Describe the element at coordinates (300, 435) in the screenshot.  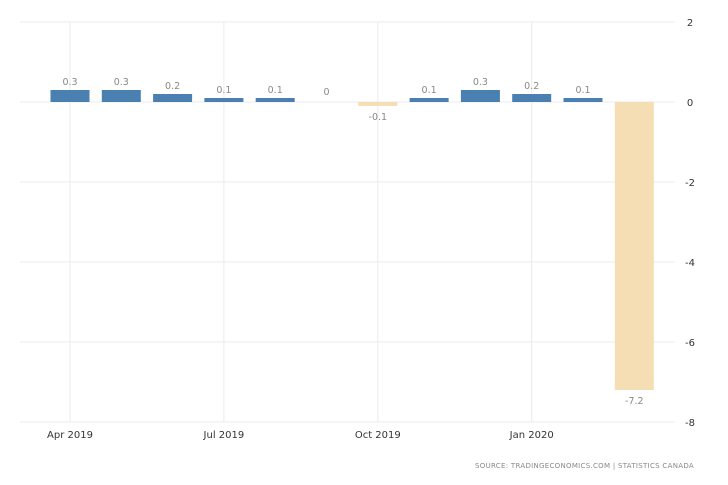
I see `x-axis: Apr 2019 Jul 2019 Oct 2019 Jan 2020` at that location.